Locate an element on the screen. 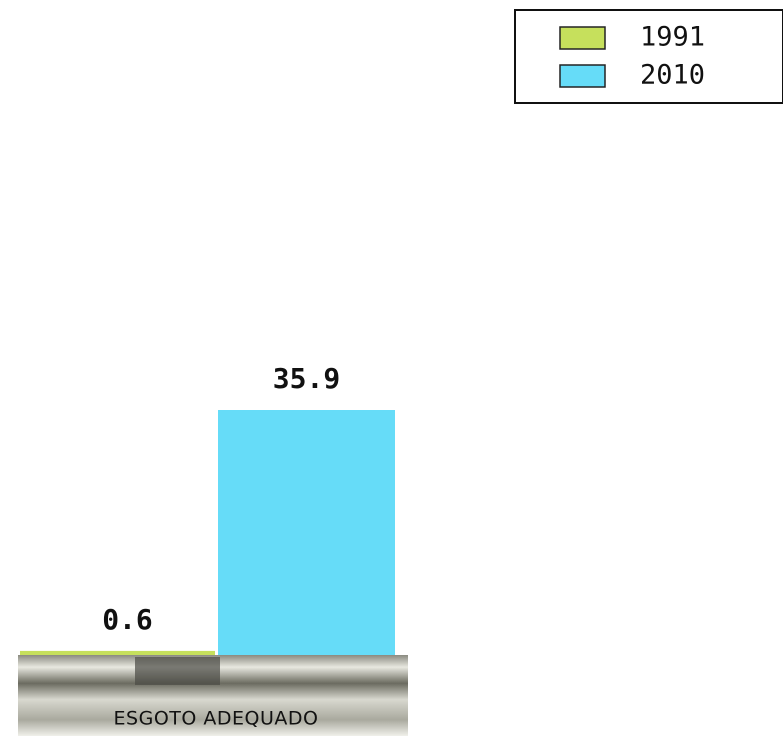 Image resolution: width=783 pixels, height=736 pixels. value-label: 0.6 is located at coordinates (127, 619).